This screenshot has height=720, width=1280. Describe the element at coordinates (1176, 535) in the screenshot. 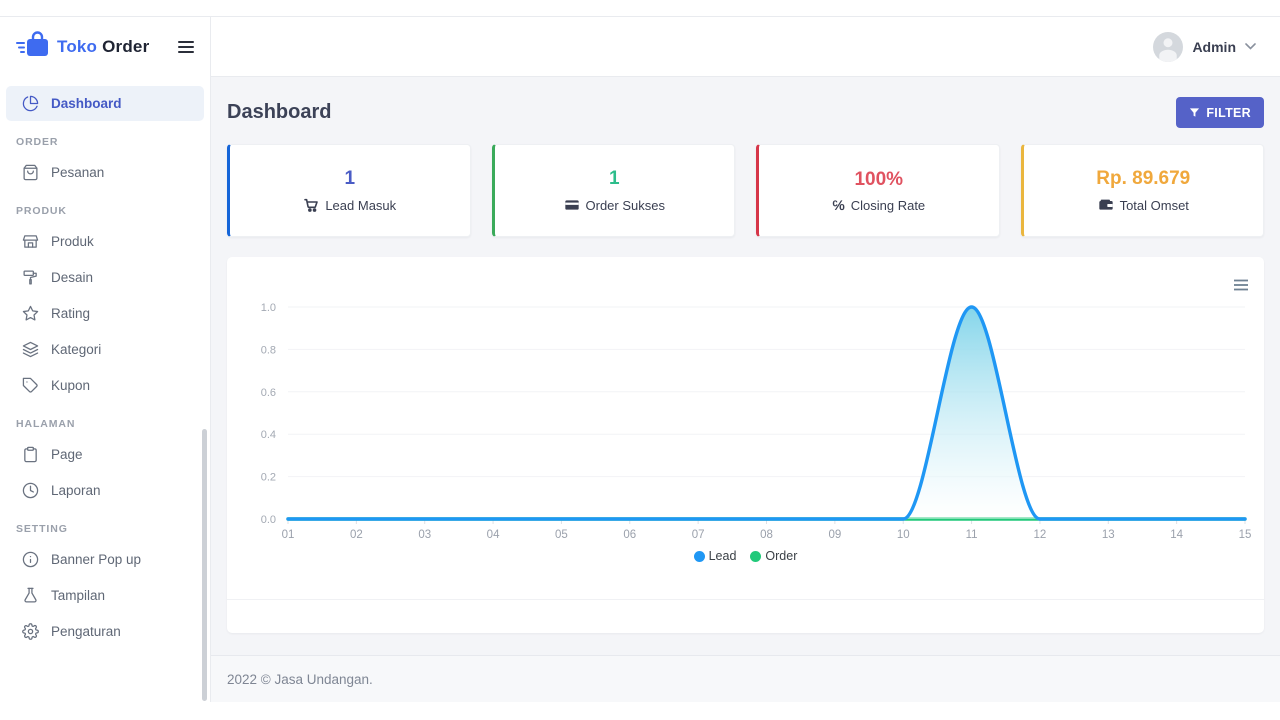

I see `svg-text: 14` at that location.